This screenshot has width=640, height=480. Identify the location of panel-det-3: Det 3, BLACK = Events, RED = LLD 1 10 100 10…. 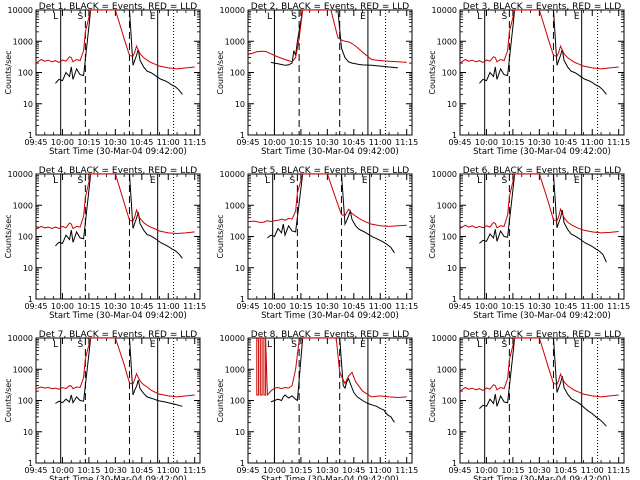
(529, 79).